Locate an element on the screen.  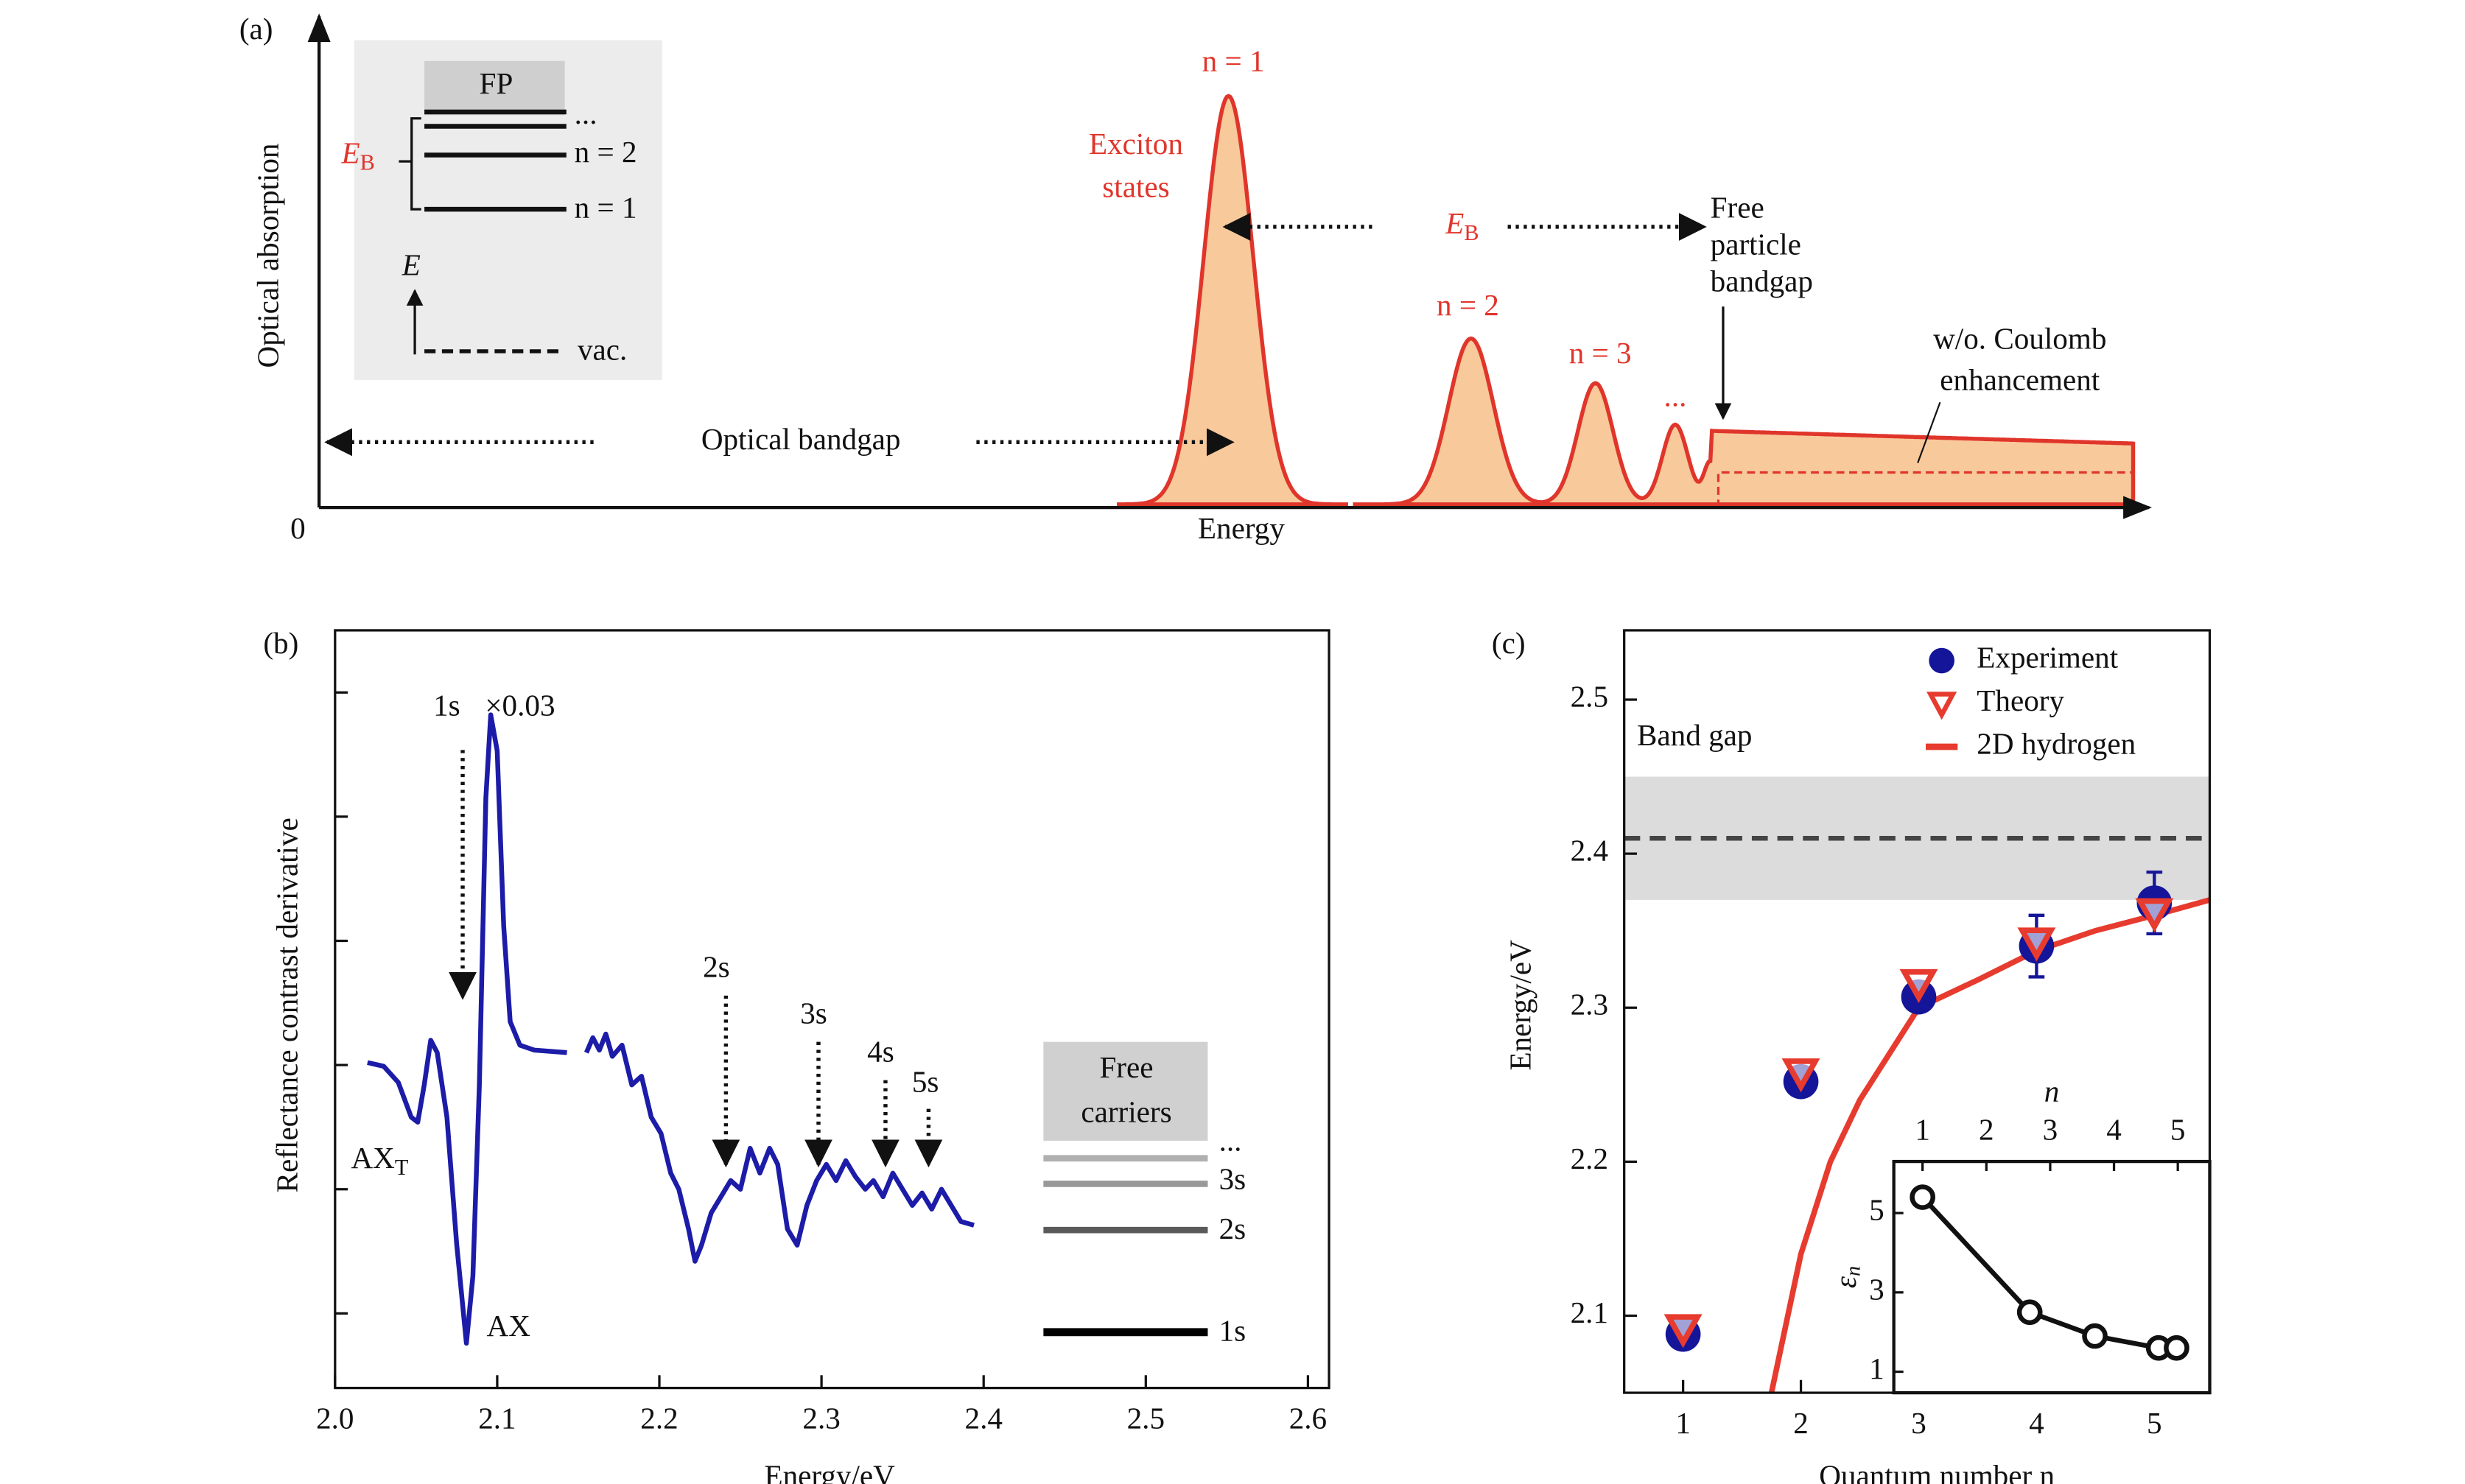
base: AX is located at coordinates (372, 1159).